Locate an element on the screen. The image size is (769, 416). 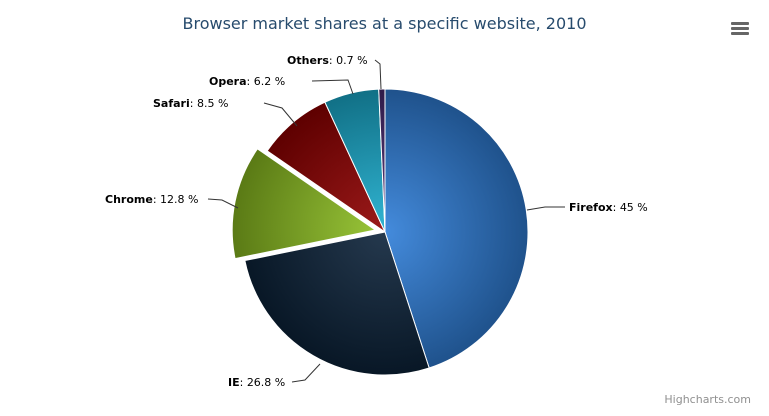
connector-opera is located at coordinates (332, 87).